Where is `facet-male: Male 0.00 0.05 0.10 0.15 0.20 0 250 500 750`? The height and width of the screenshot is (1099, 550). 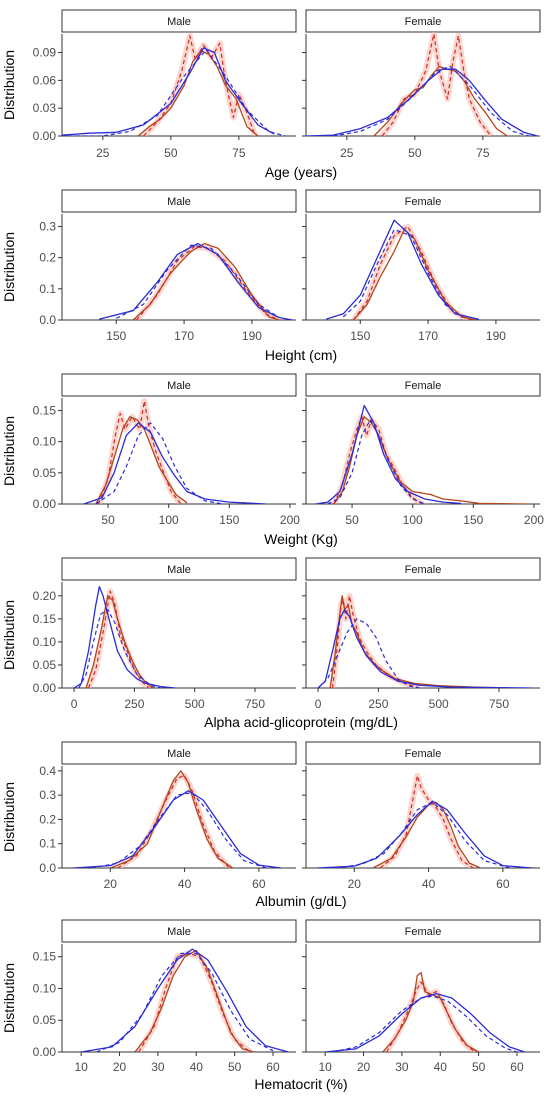
facet-male: Male 0.00 0.05 0.10 0.15 0.20 0 250 500 750 is located at coordinates (165, 634).